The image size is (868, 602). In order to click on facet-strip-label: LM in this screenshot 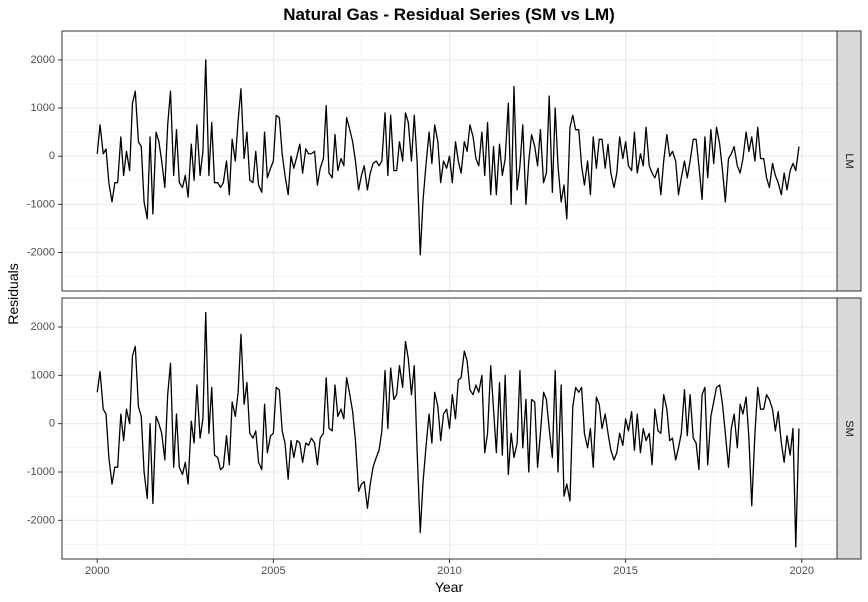, I will do `click(849, 160)`.